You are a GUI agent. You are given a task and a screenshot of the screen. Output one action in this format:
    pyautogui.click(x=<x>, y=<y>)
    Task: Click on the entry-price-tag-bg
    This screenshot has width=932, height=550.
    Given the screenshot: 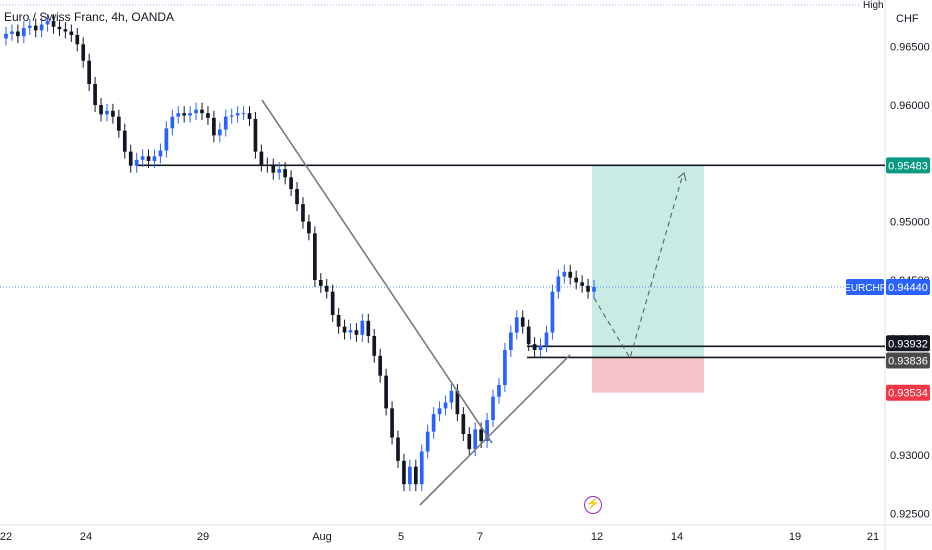 What is the action you would take?
    pyautogui.click(x=908, y=360)
    